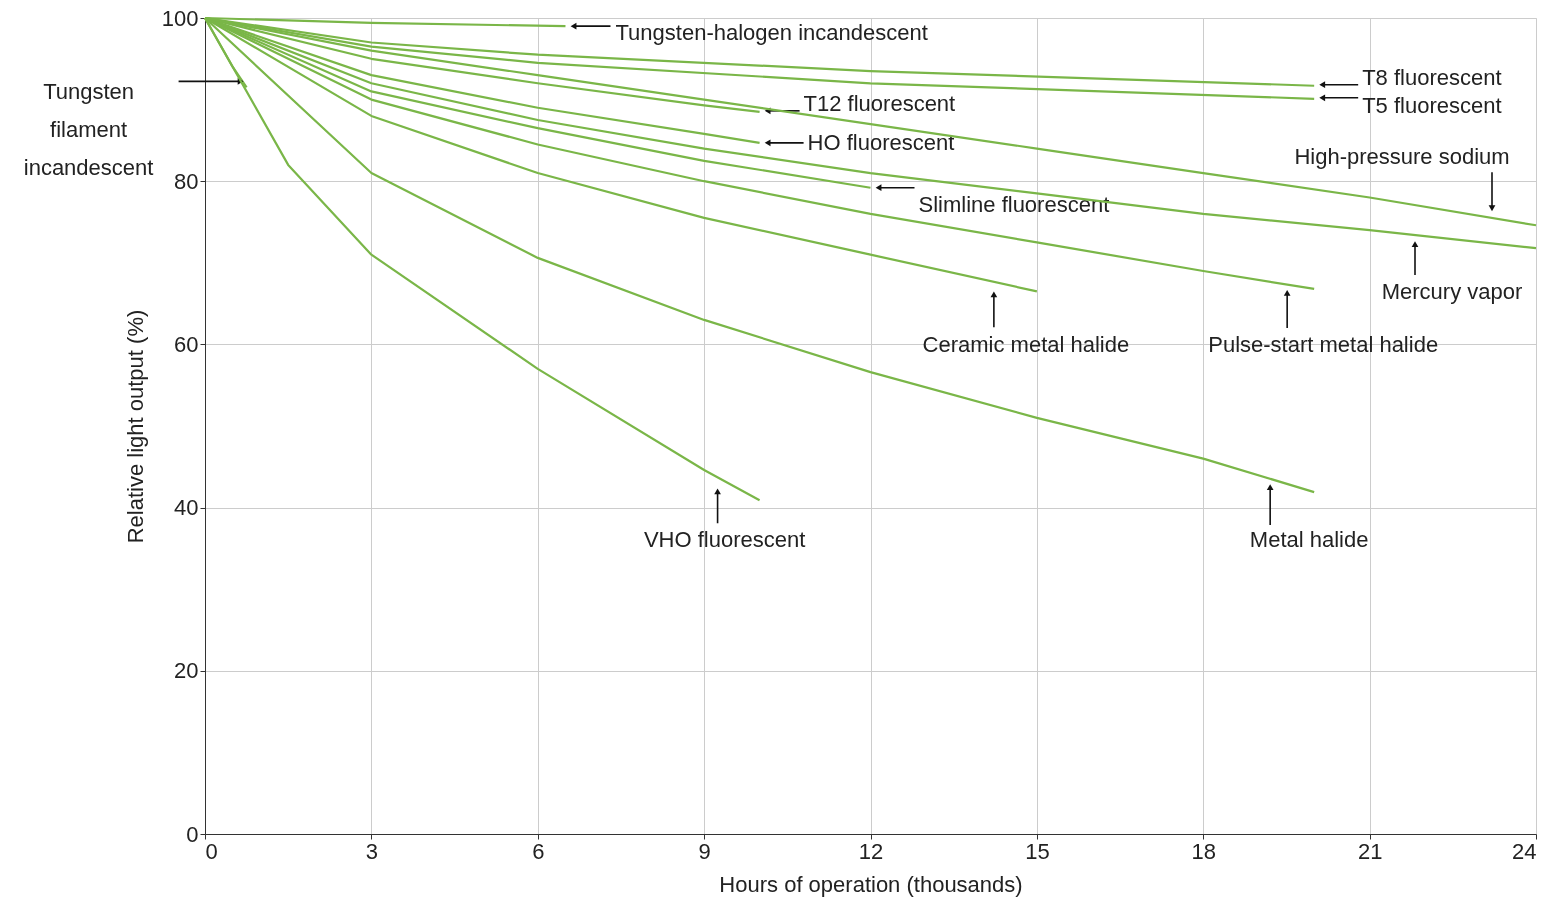 This screenshot has width=1562, height=921. What do you see at coordinates (1323, 344) in the screenshot?
I see `text: Pulse-start metal halide` at bounding box center [1323, 344].